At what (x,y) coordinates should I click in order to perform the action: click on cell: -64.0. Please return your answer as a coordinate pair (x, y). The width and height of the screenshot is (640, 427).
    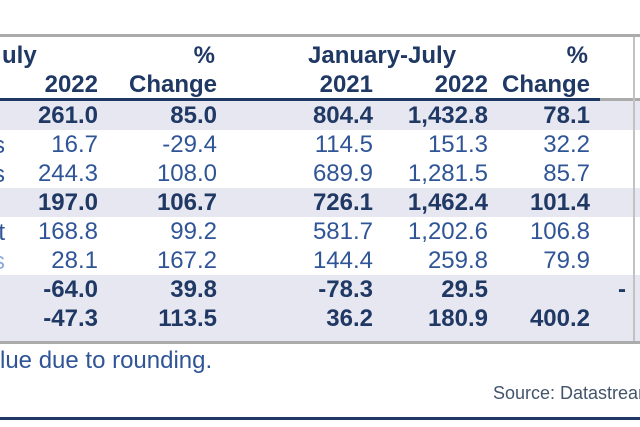
    Looking at the image, I should click on (70, 289).